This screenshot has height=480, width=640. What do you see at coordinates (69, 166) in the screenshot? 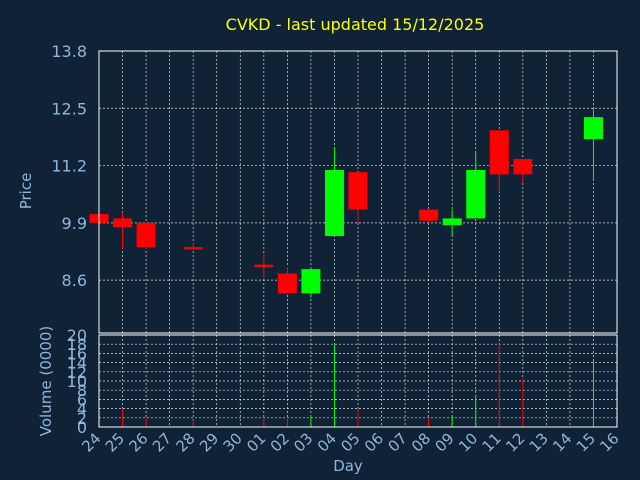
I see `price-tick-label: 11.2` at bounding box center [69, 166].